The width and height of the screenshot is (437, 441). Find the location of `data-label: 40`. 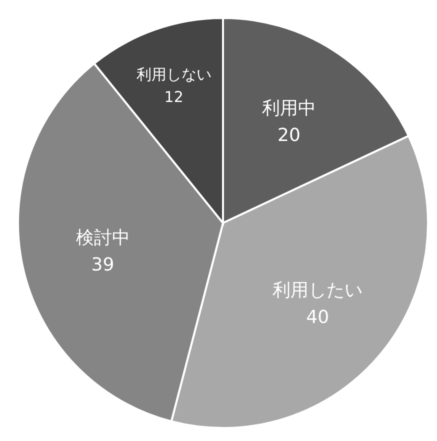

data-label: 40 is located at coordinates (318, 317).